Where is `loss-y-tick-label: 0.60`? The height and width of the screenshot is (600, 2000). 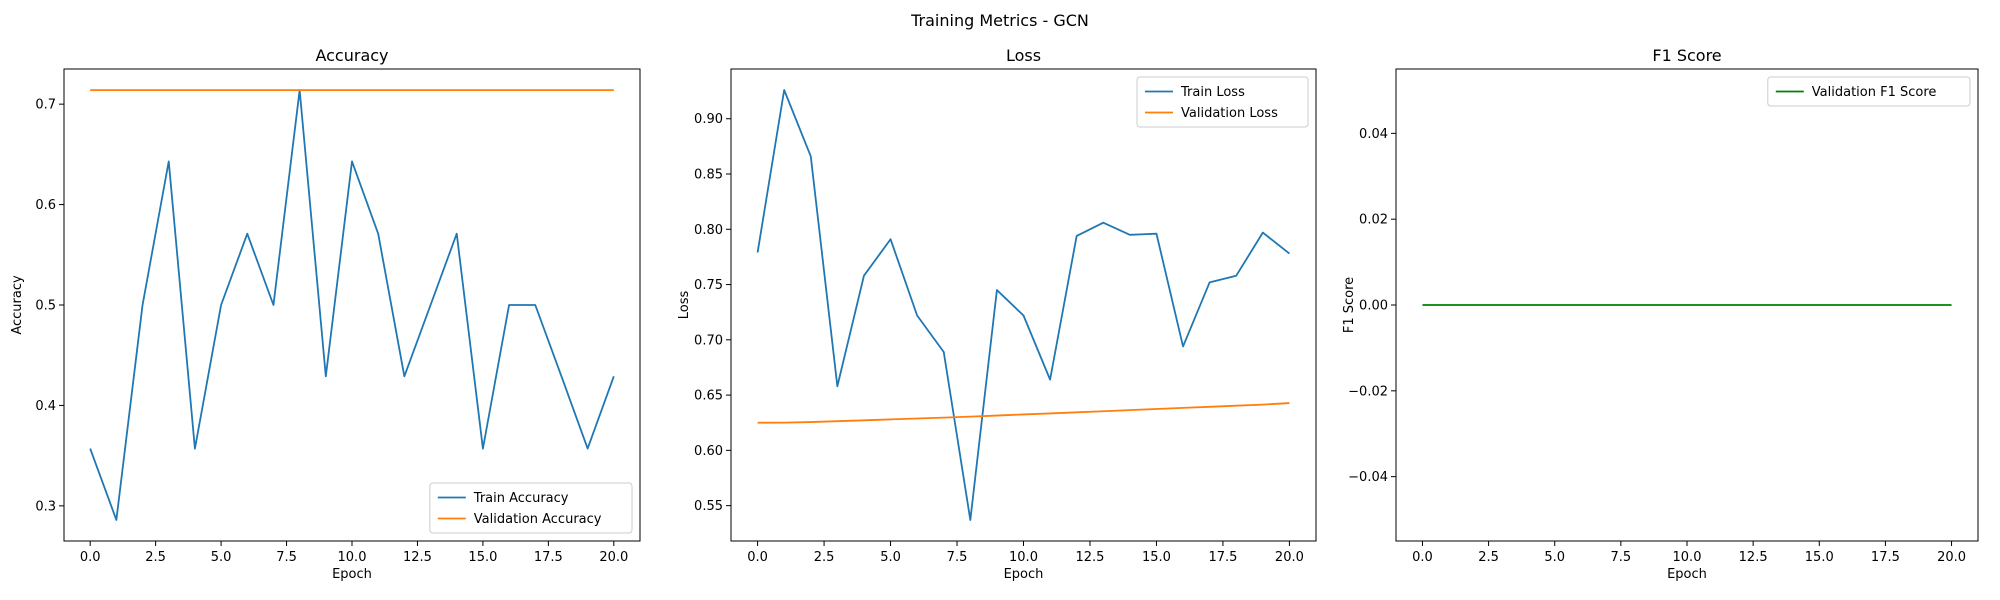 loss-y-tick-label: 0.60 is located at coordinates (708, 451).